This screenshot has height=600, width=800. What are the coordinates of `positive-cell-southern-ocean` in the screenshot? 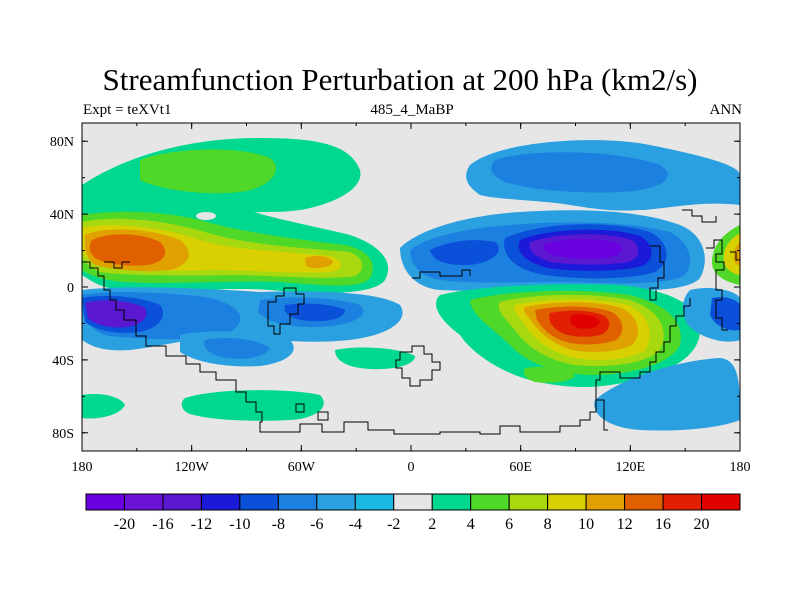 It's located at (252, 405).